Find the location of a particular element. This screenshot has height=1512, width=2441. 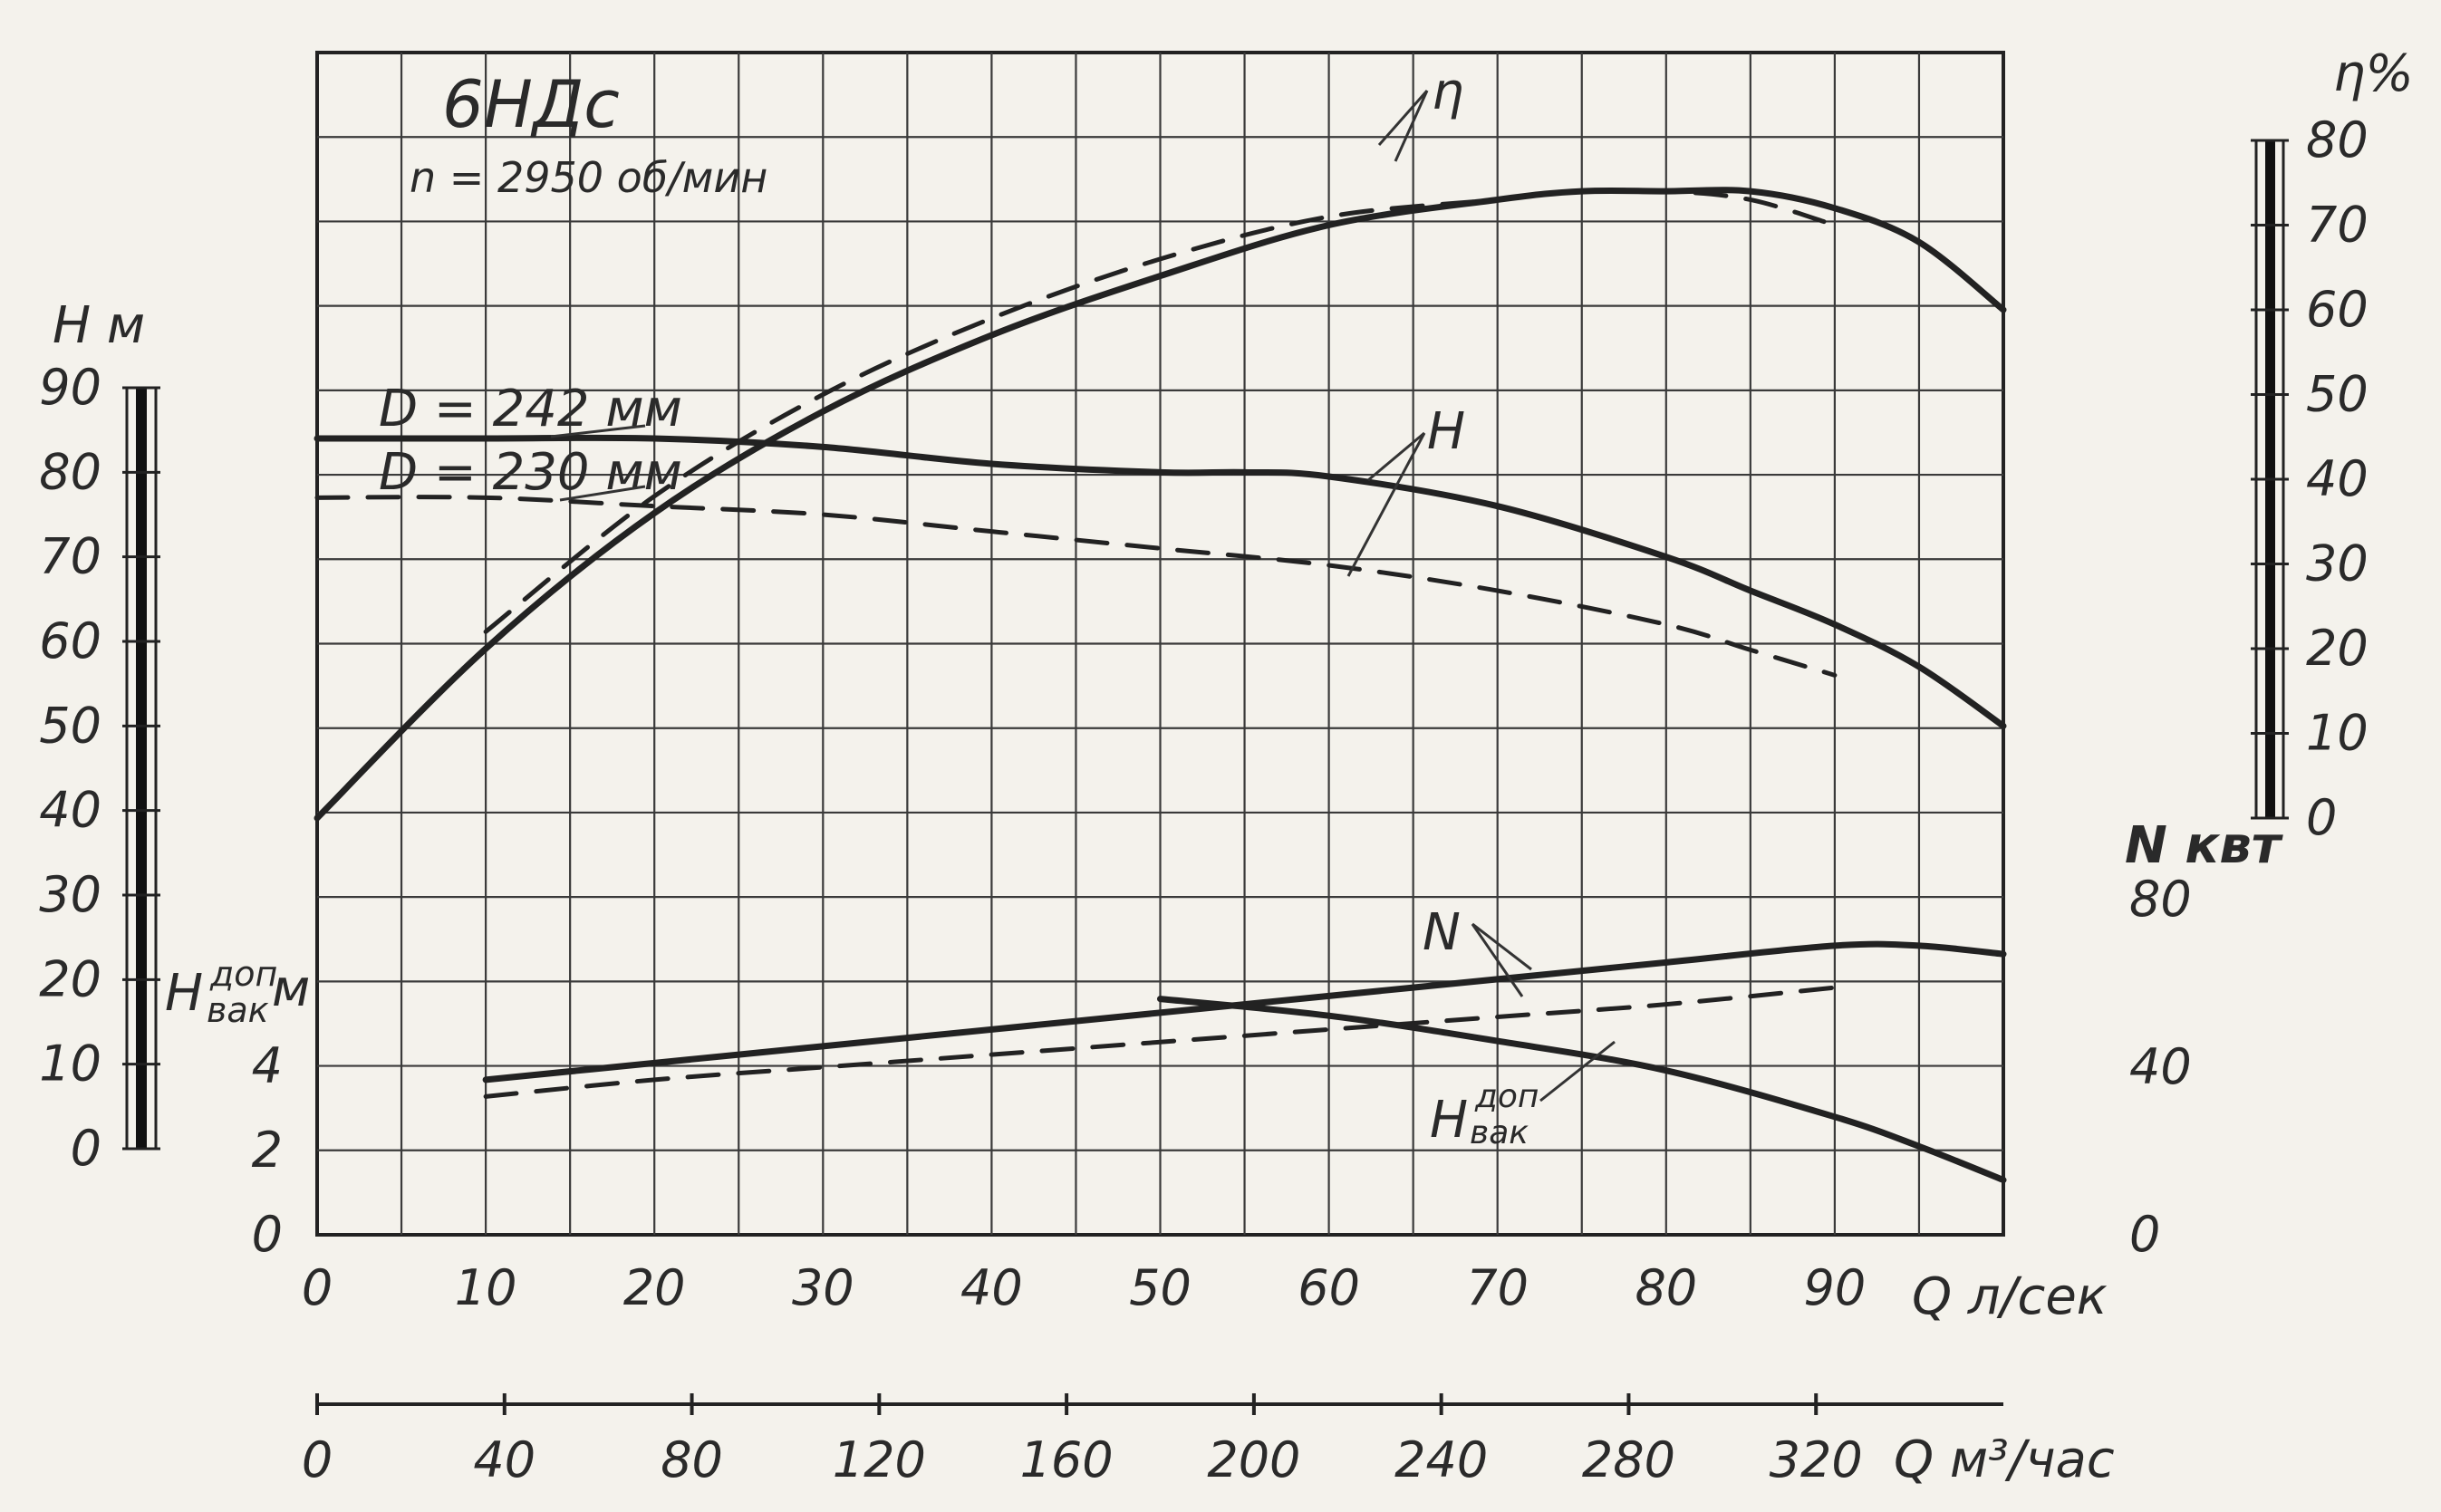

annotation-curve-eta: η is located at coordinates (1448, 92).